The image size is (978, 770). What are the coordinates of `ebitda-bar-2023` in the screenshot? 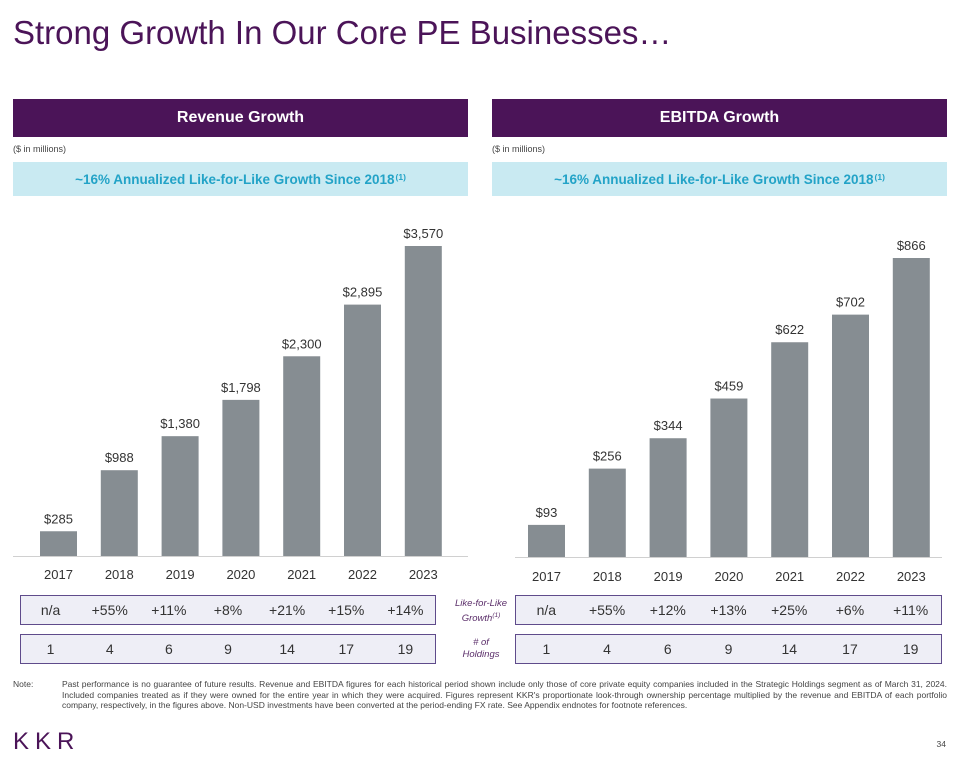 It's located at (911, 407).